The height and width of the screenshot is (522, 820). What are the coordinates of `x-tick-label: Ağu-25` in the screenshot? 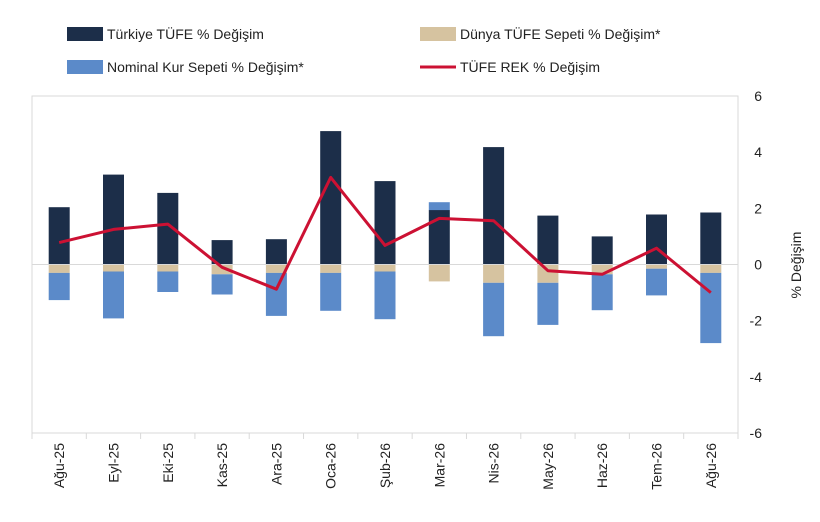 It's located at (59, 465).